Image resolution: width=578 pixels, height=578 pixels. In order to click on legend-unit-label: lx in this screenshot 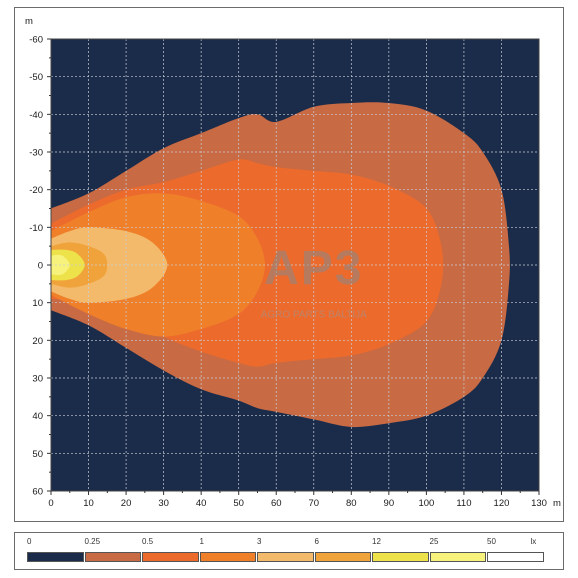, I will do `click(533, 541)`.